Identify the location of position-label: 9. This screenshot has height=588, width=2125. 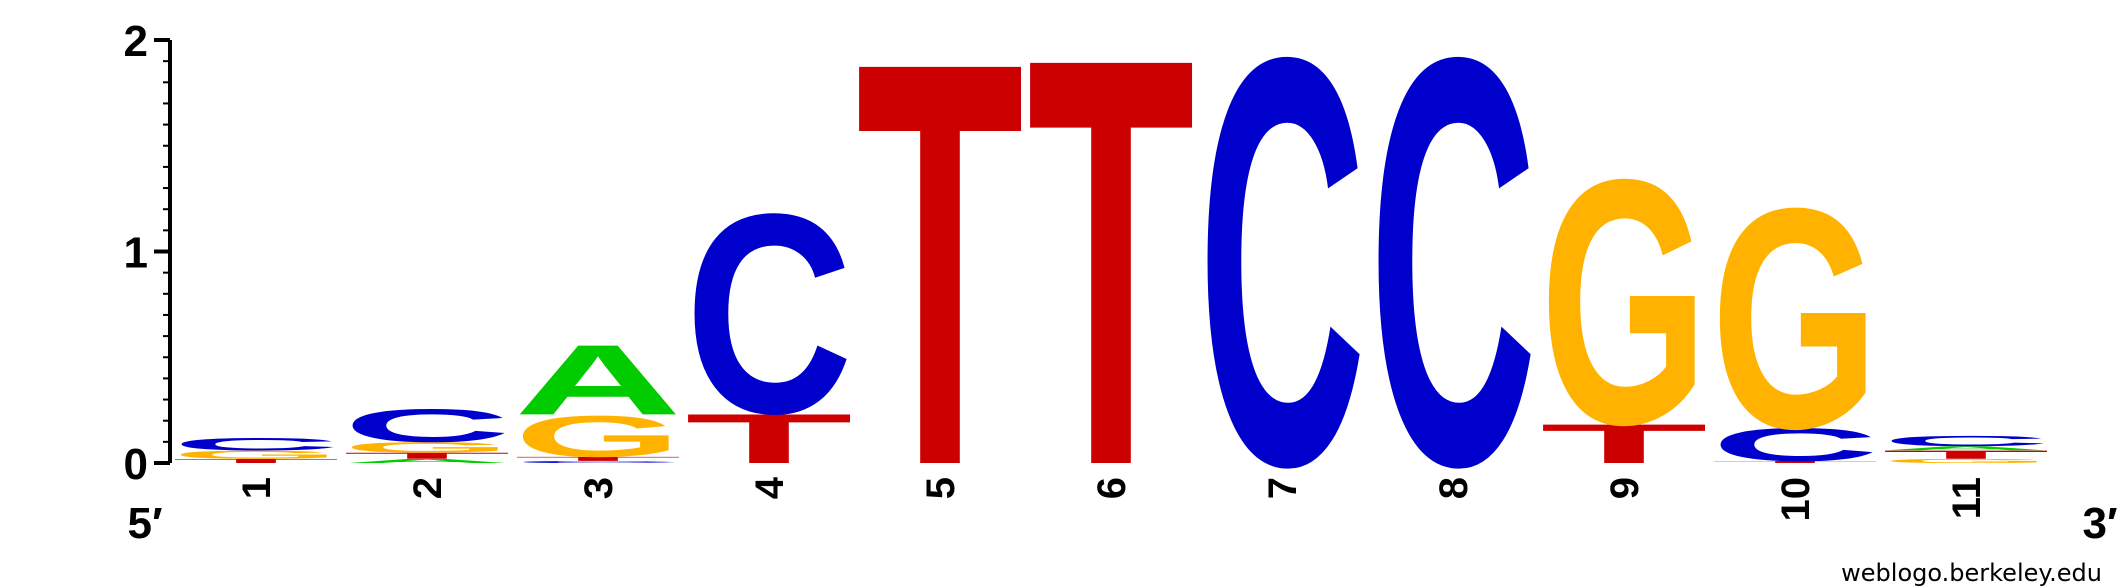
(1625, 488).